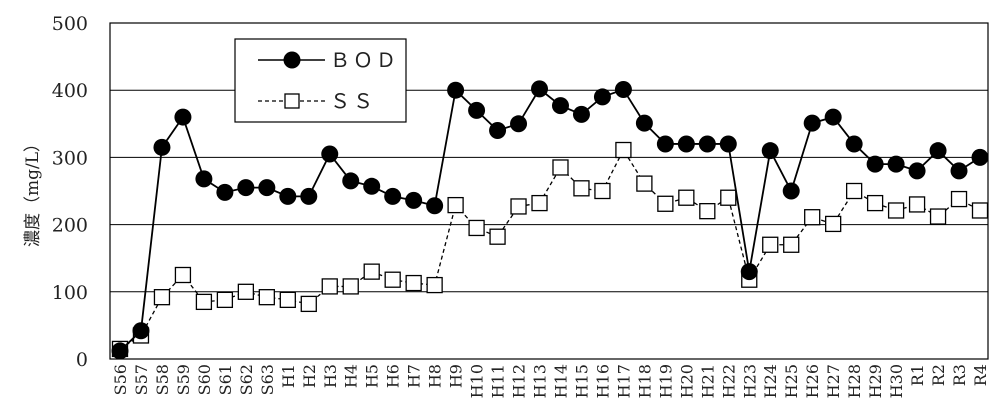 The image size is (989, 416). Describe the element at coordinates (875, 164) in the screenshot. I see `bod-point-H29` at that location.